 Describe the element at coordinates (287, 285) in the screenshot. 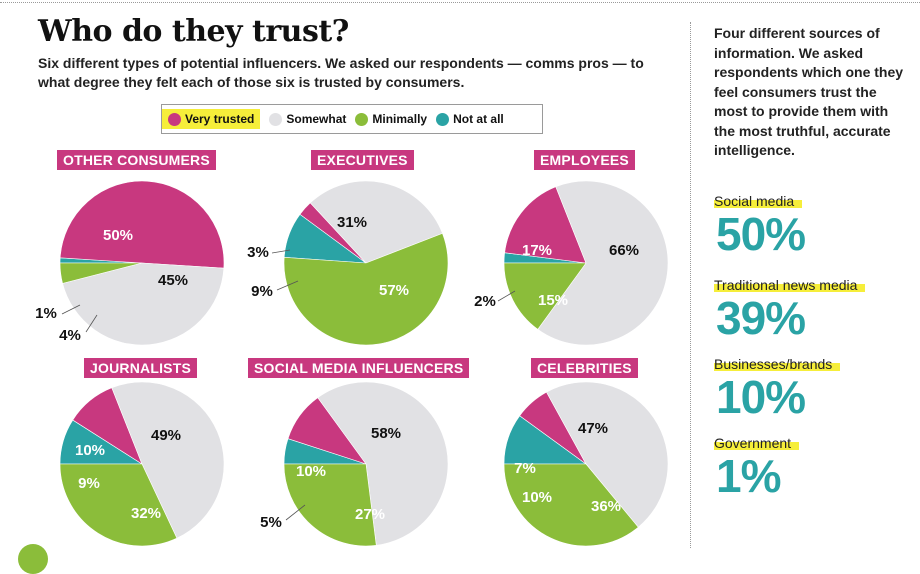

I see `leader-line-executives-not-at-all` at that location.